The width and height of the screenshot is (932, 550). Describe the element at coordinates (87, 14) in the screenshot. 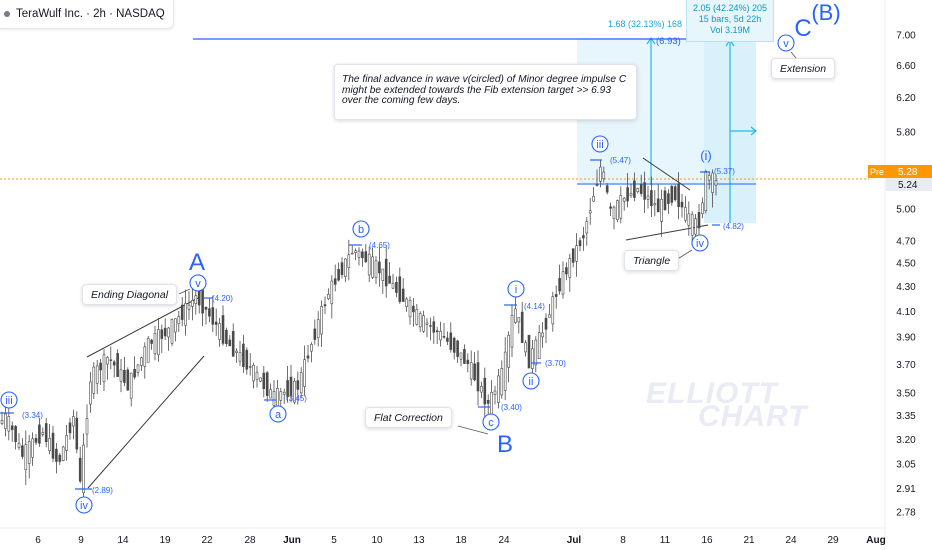

I see `symbol-header: TeraWulf Inc. · 2h · NASDAQ` at that location.